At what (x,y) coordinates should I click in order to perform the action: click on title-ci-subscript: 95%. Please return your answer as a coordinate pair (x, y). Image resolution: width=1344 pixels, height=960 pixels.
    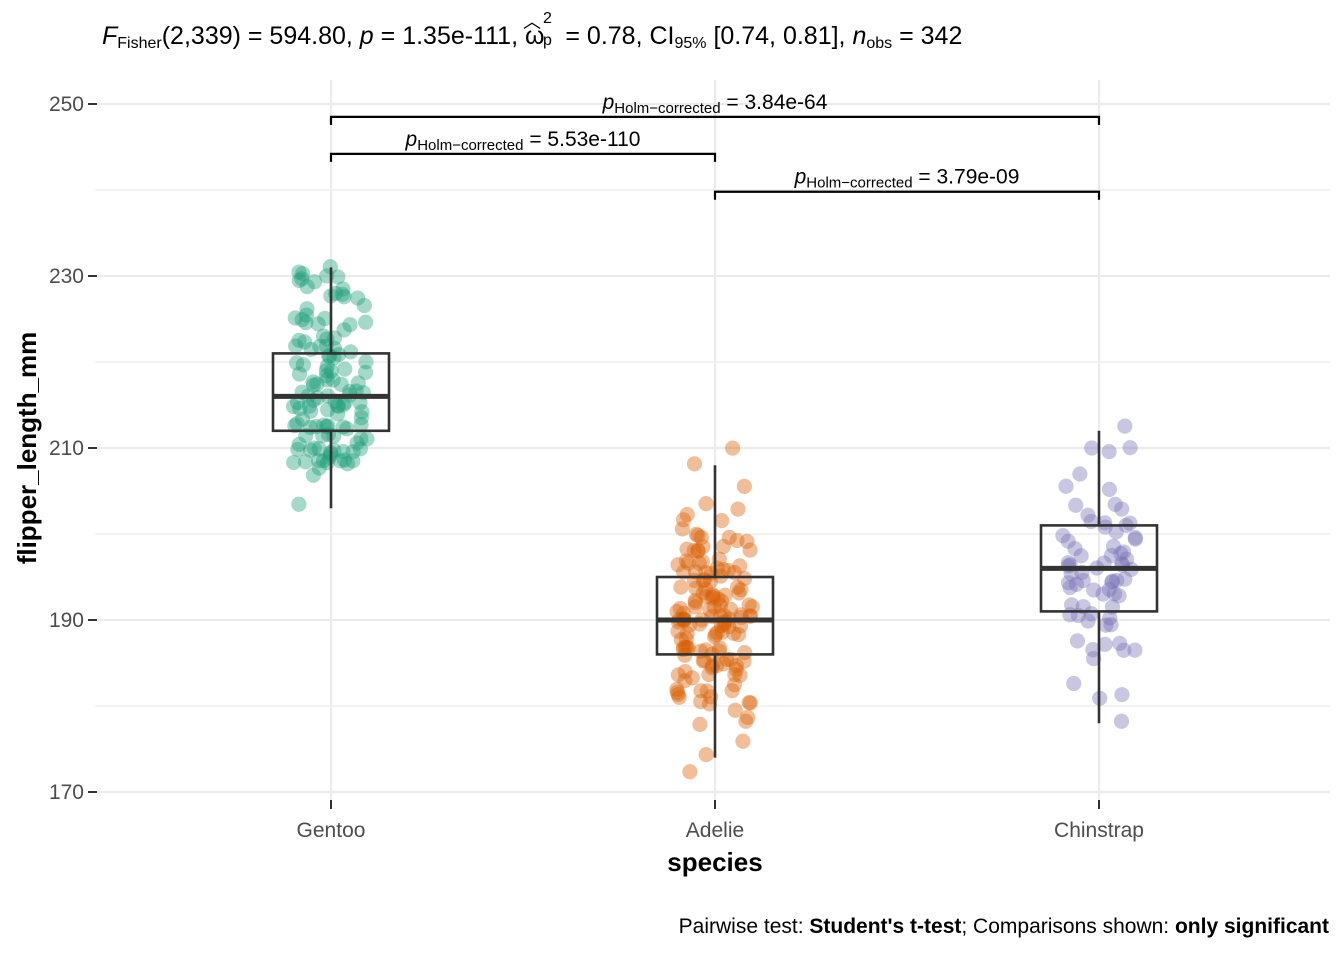
    Looking at the image, I should click on (690, 43).